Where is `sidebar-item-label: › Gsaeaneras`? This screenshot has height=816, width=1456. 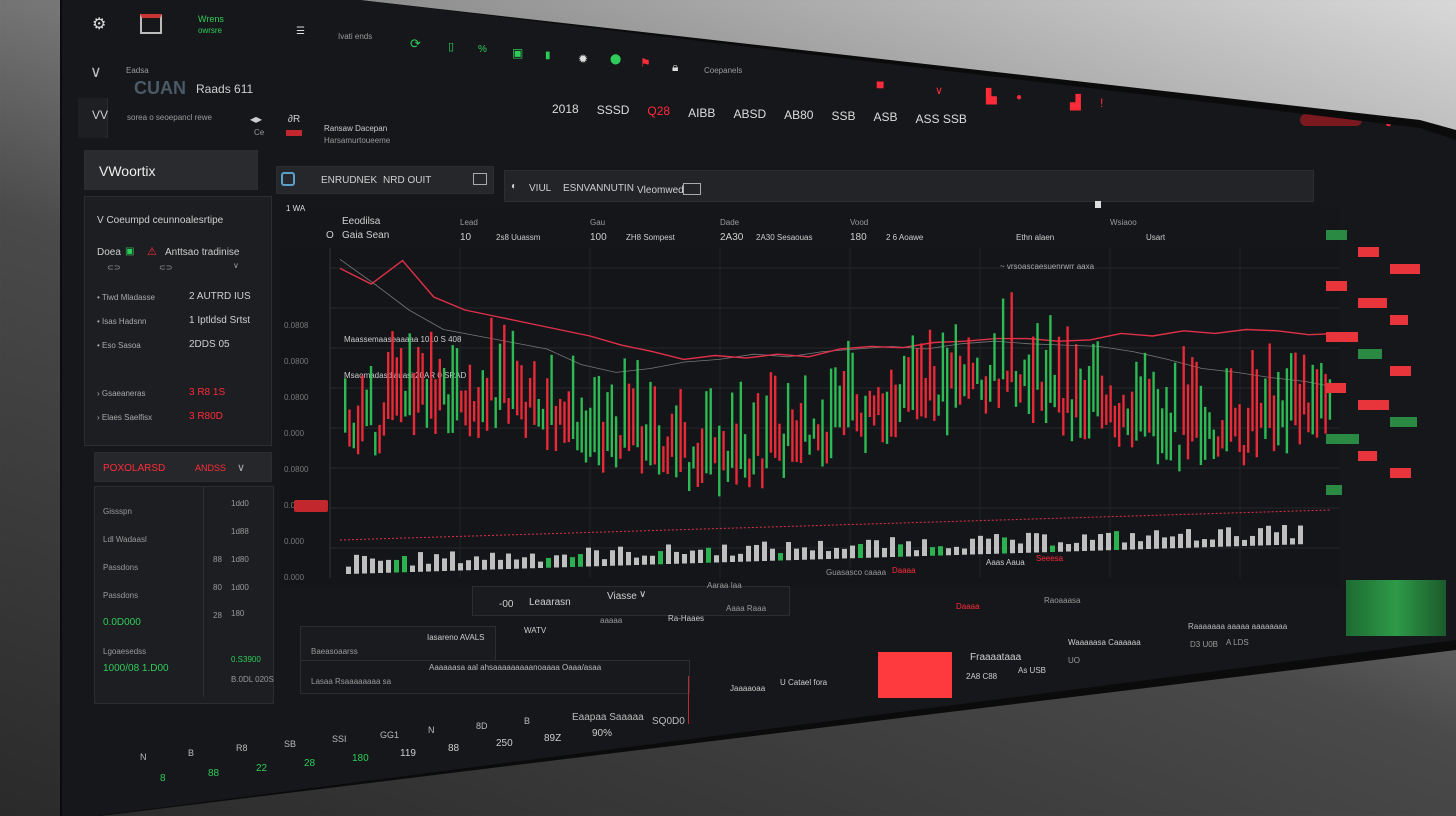 sidebar-item-label: › Gsaeaneras is located at coordinates (121, 393).